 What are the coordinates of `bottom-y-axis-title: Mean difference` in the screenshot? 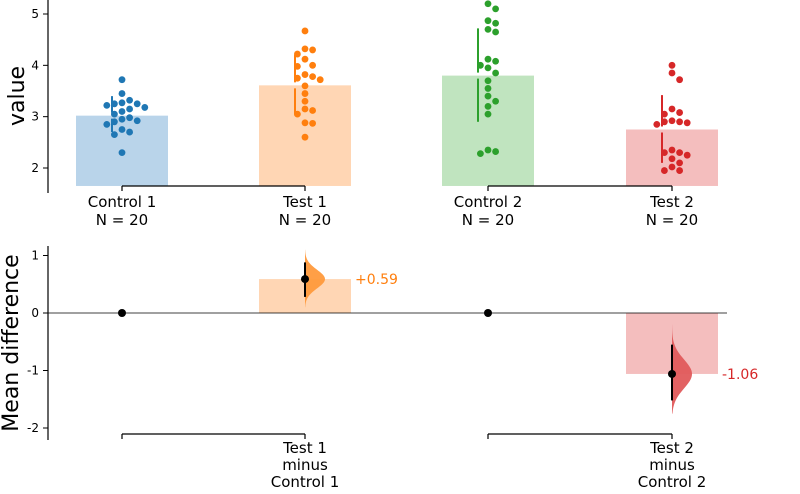 It's located at (12, 342).